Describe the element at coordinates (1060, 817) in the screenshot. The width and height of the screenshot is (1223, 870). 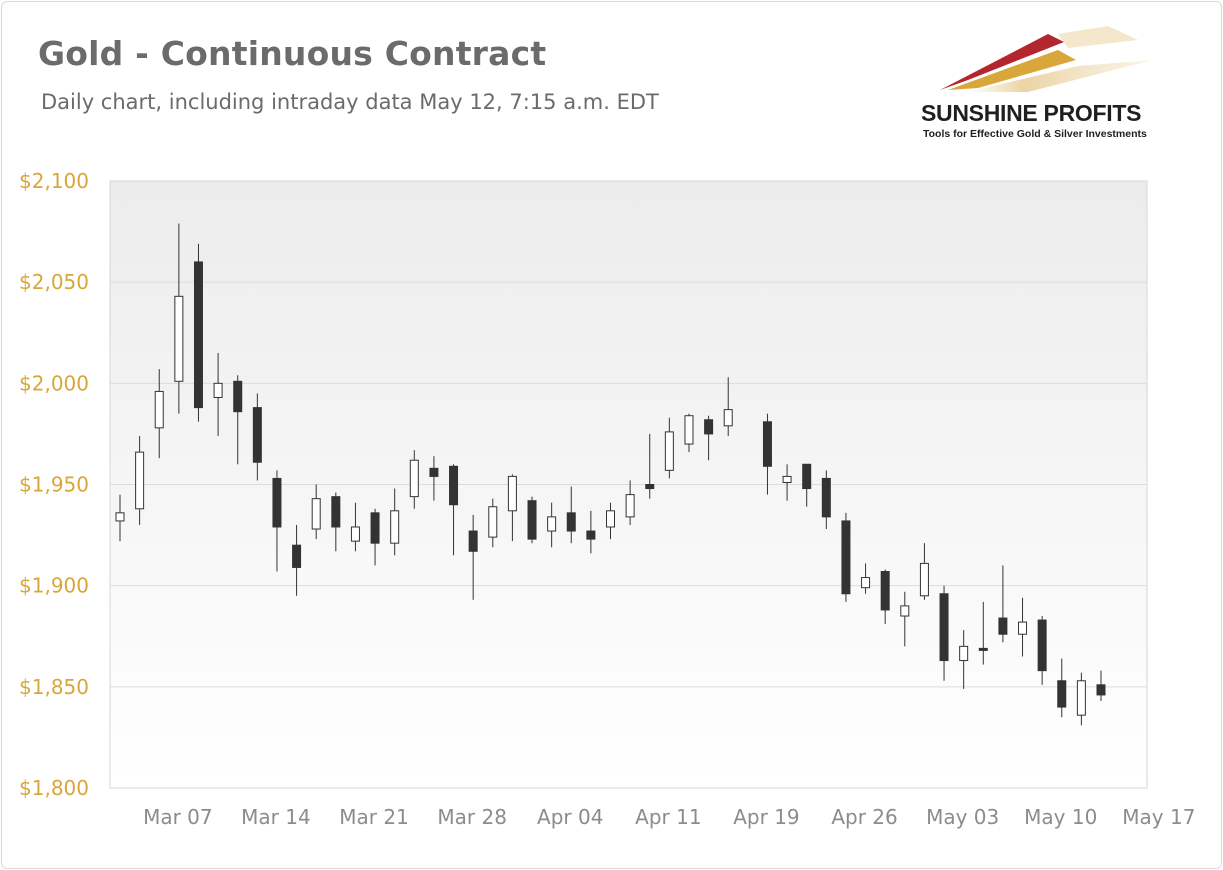
I see `x-tick-label: May 10` at that location.